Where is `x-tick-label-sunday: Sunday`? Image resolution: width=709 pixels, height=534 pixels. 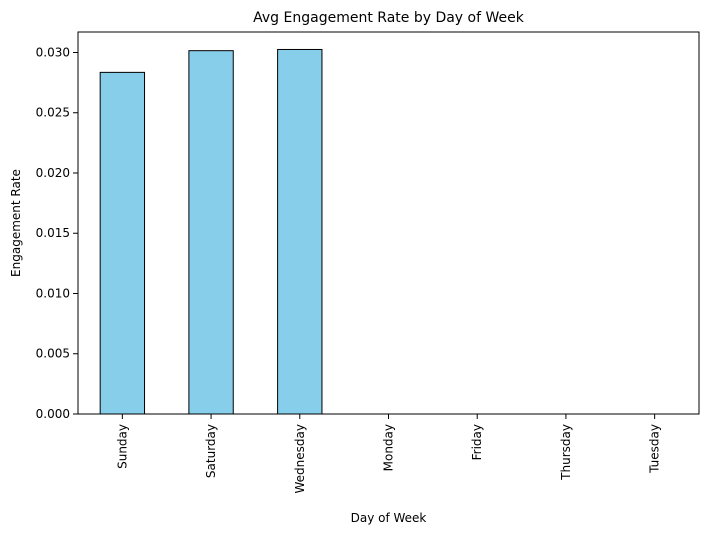
x-tick-label-sunday: Sunday is located at coordinates (122, 446).